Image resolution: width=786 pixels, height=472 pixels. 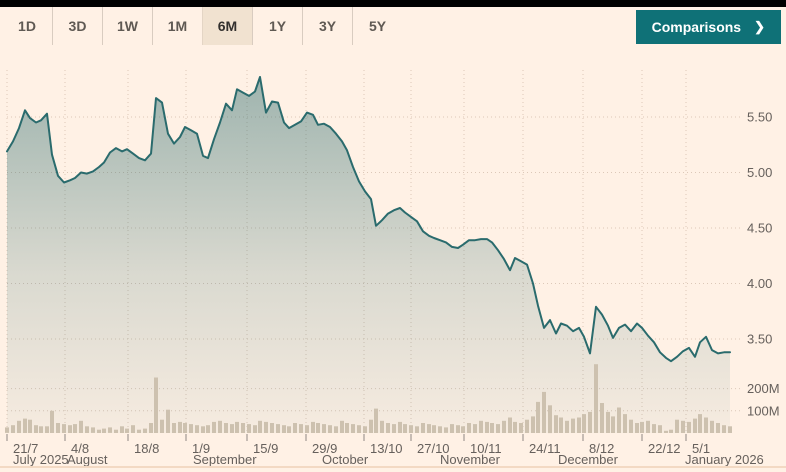 I want to click on comparisons-button: Comparisons ❯, so click(x=708, y=27).